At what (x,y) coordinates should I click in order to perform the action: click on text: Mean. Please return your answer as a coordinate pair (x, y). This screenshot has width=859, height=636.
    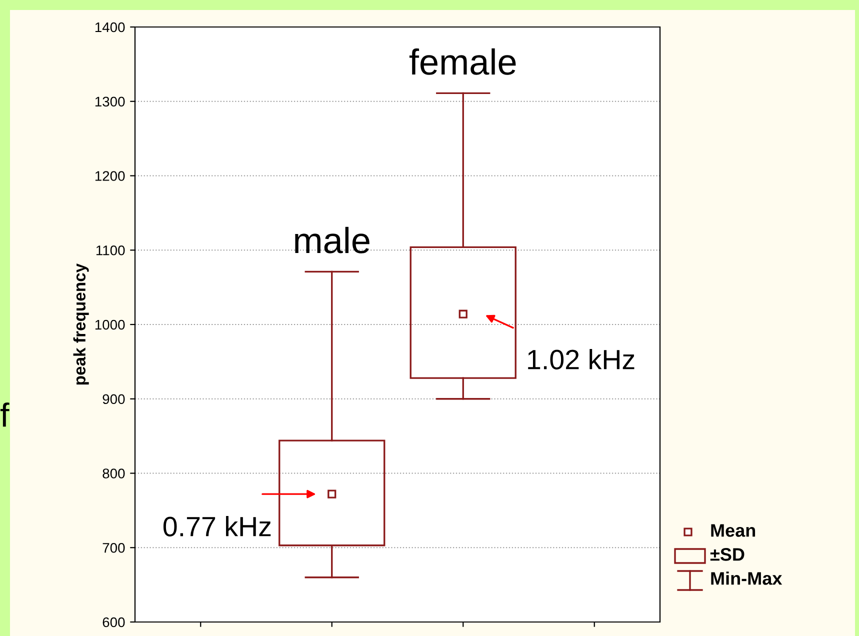
    Looking at the image, I should click on (733, 530).